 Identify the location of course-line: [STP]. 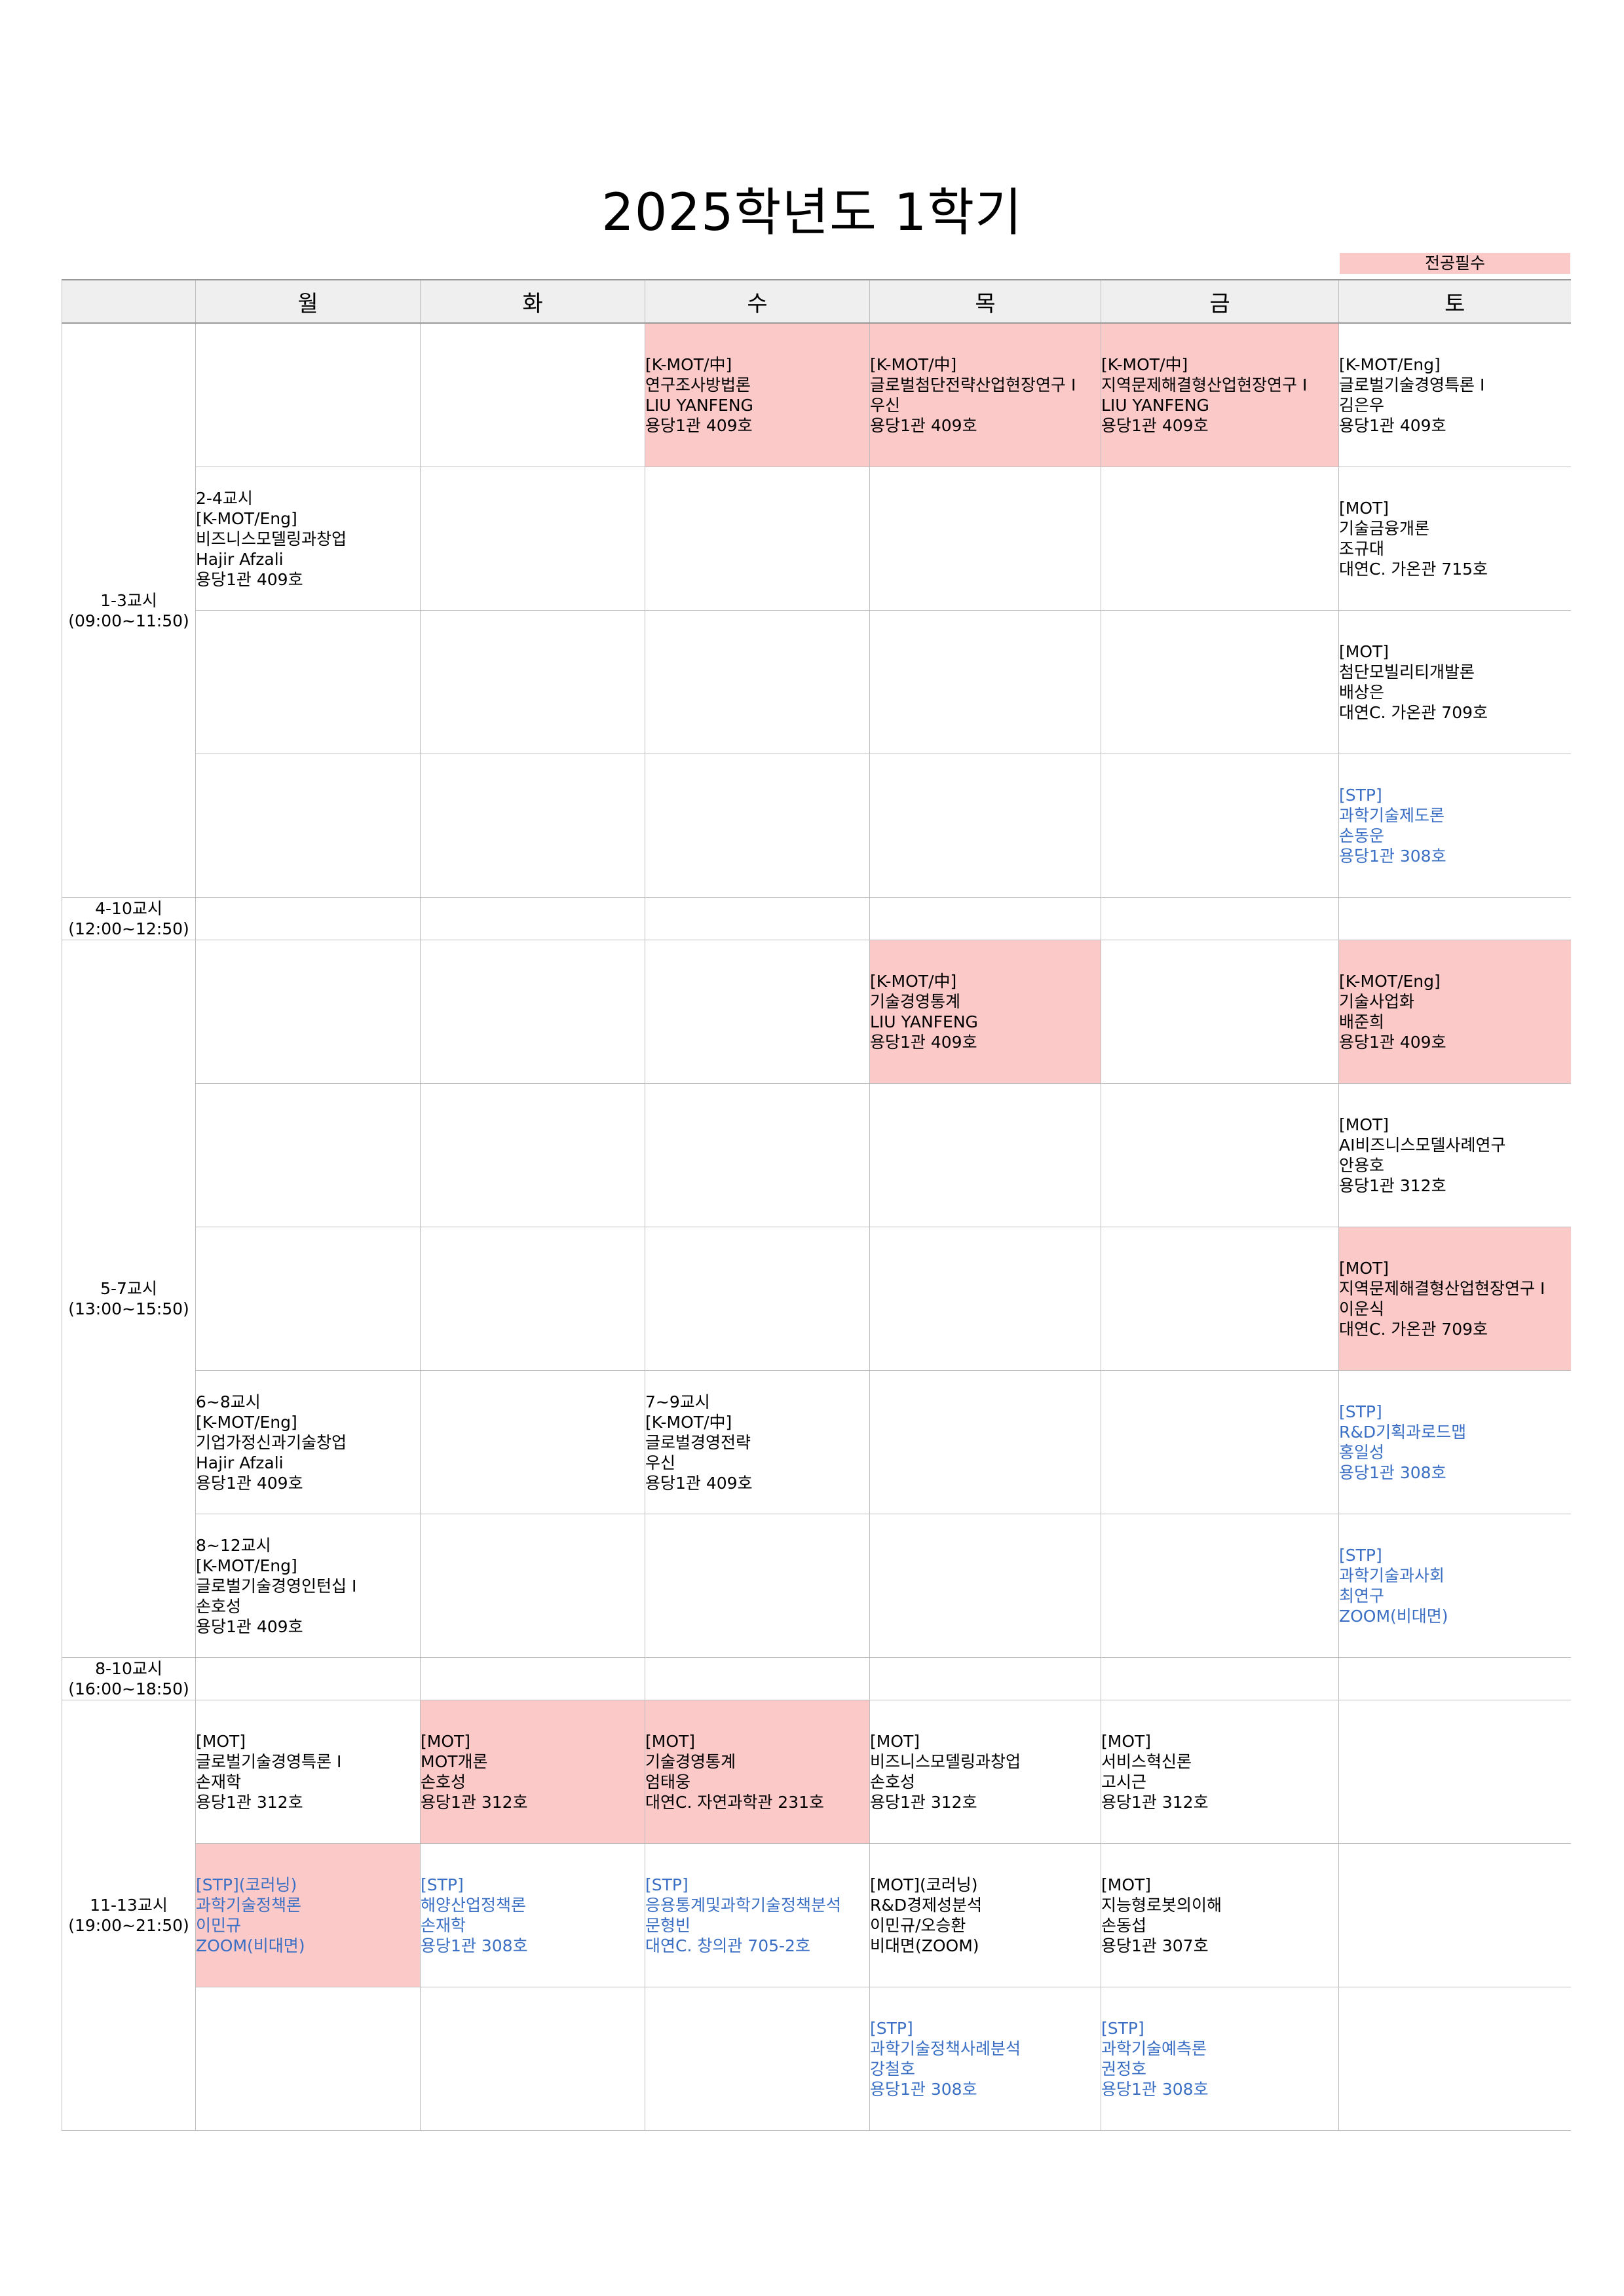
(1360, 795).